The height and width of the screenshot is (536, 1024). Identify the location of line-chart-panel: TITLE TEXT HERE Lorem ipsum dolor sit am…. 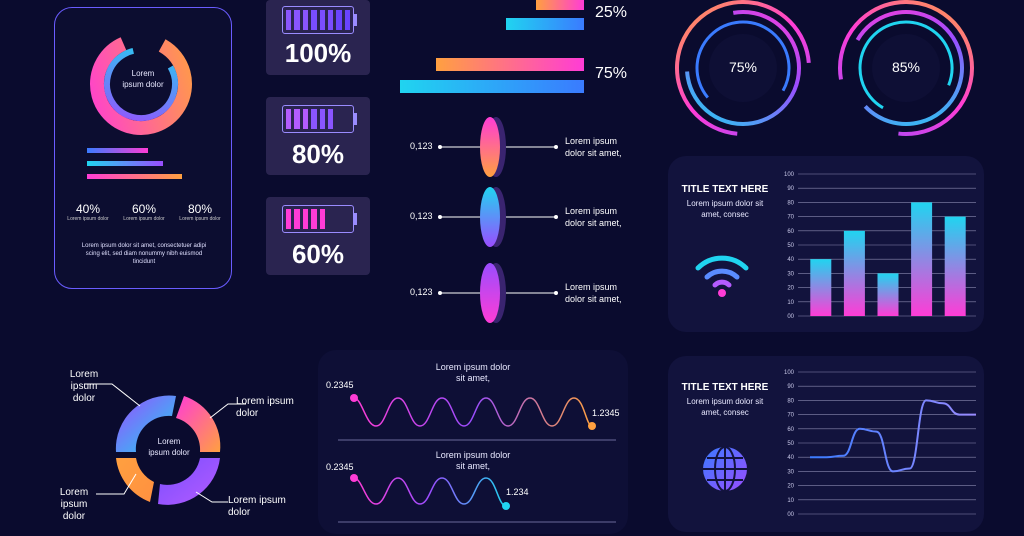
(826, 444).